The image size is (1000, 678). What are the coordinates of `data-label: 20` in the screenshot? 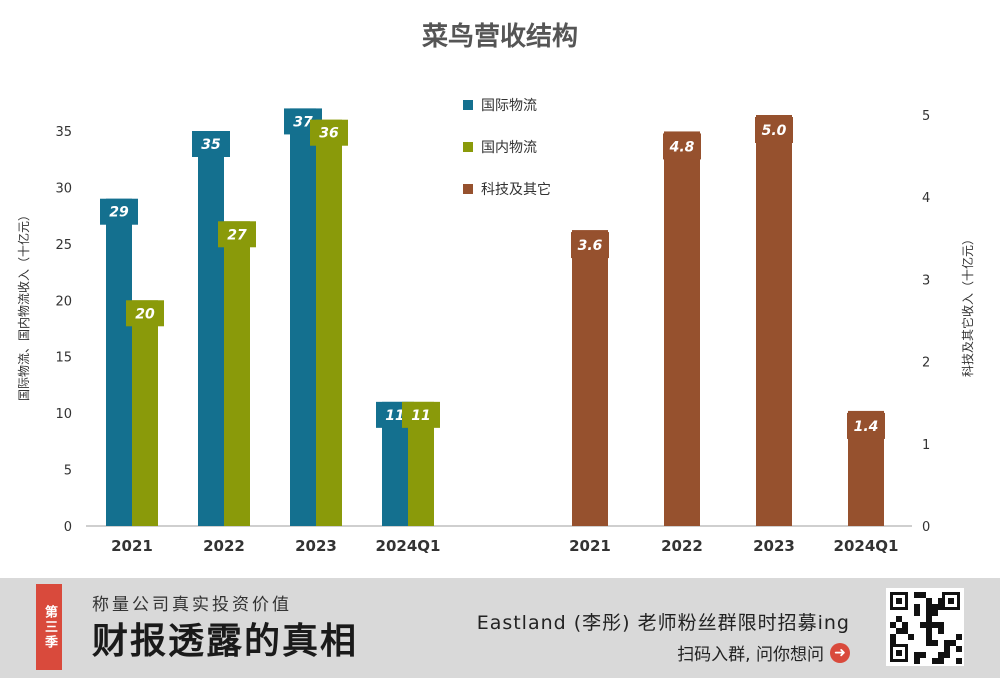 It's located at (145, 314).